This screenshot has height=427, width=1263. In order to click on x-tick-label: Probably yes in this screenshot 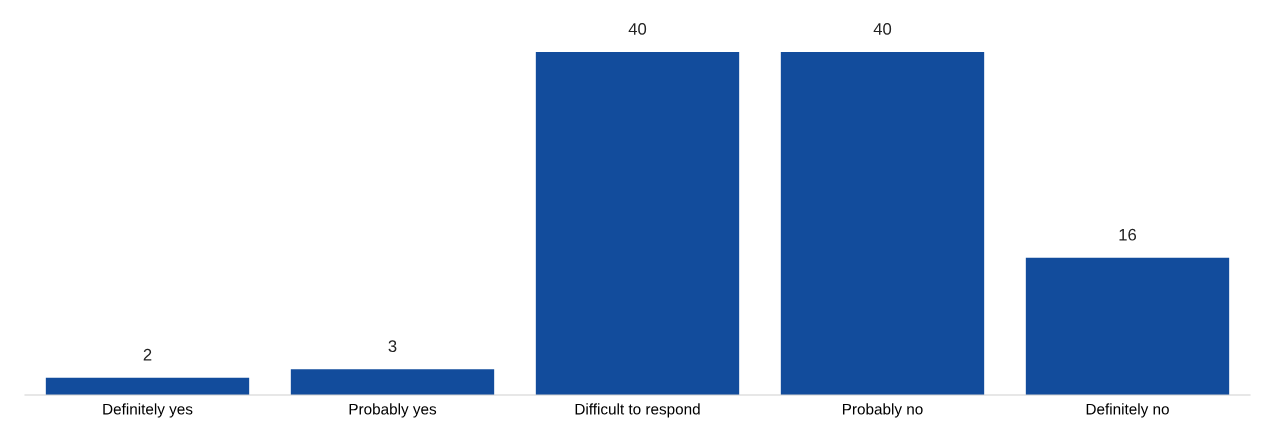, I will do `click(393, 410)`.